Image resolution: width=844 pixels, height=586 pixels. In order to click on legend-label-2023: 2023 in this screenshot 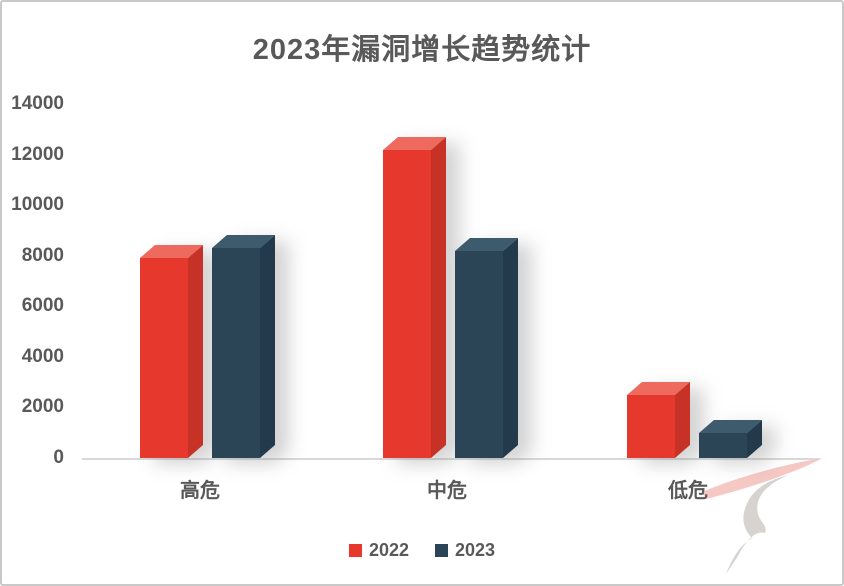, I will do `click(475, 550)`.